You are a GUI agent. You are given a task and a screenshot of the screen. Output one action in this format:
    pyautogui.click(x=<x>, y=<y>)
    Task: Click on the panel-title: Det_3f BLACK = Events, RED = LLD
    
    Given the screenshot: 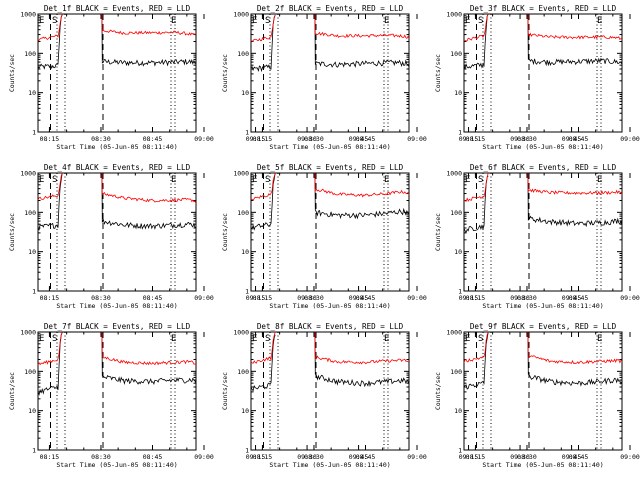 What is the action you would take?
    pyautogui.click(x=543, y=8)
    